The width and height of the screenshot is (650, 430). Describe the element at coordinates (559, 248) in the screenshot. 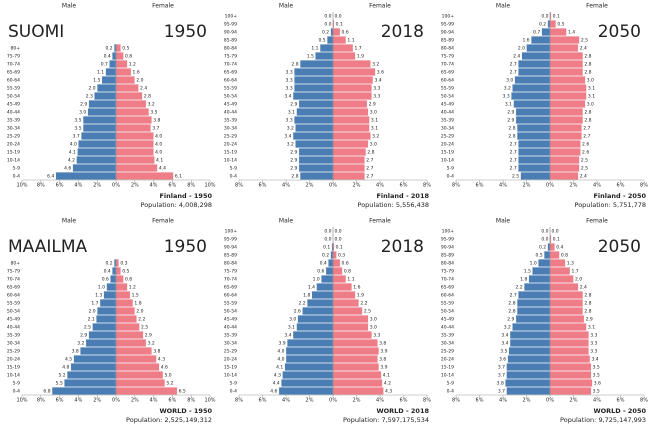

I see `value-label: 0.4` at that location.